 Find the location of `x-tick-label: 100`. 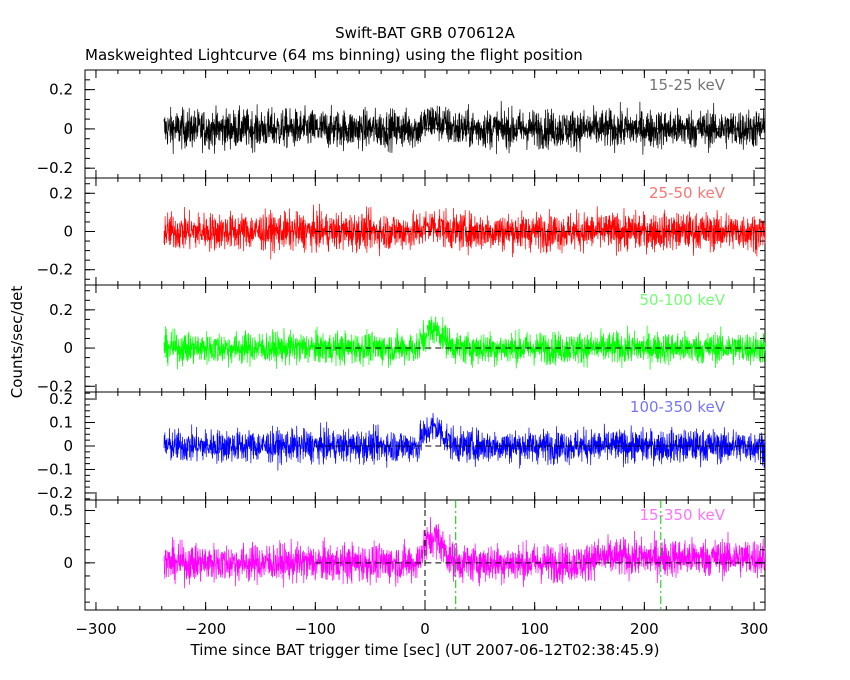

x-tick-label: 100 is located at coordinates (534, 629).